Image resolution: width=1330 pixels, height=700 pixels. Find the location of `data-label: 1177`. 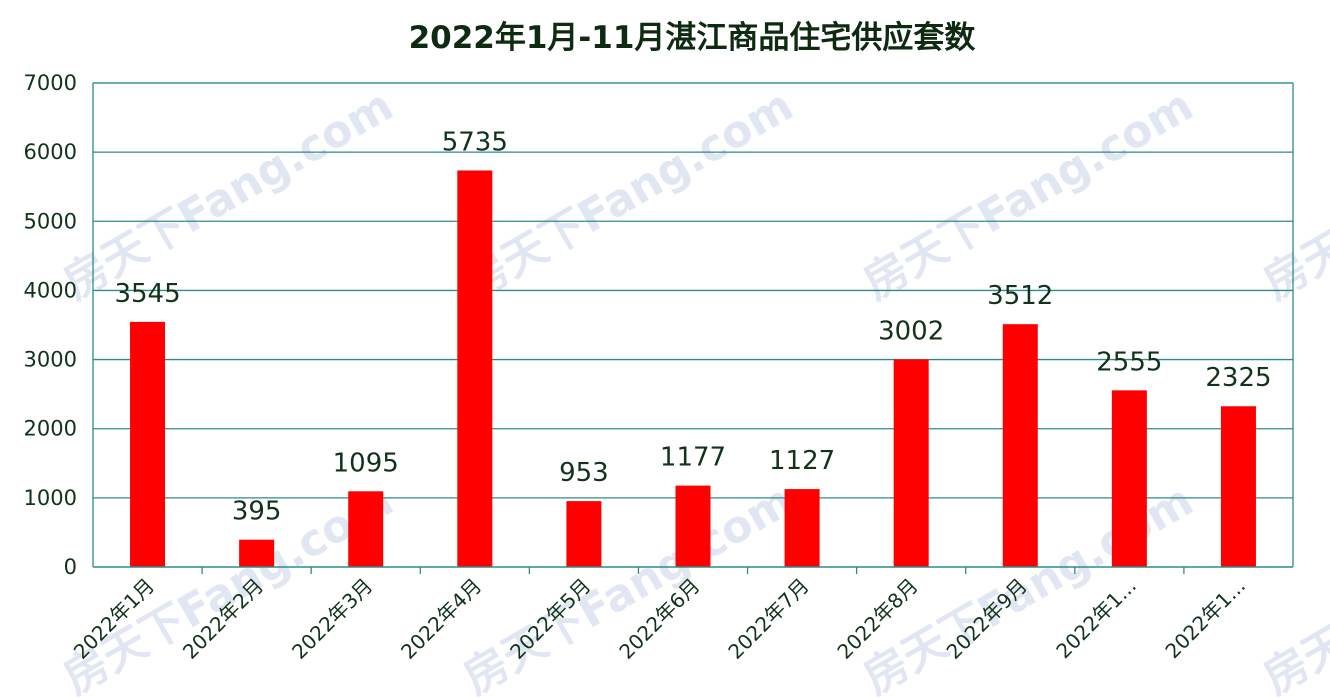

data-label: 1177 is located at coordinates (693, 458).